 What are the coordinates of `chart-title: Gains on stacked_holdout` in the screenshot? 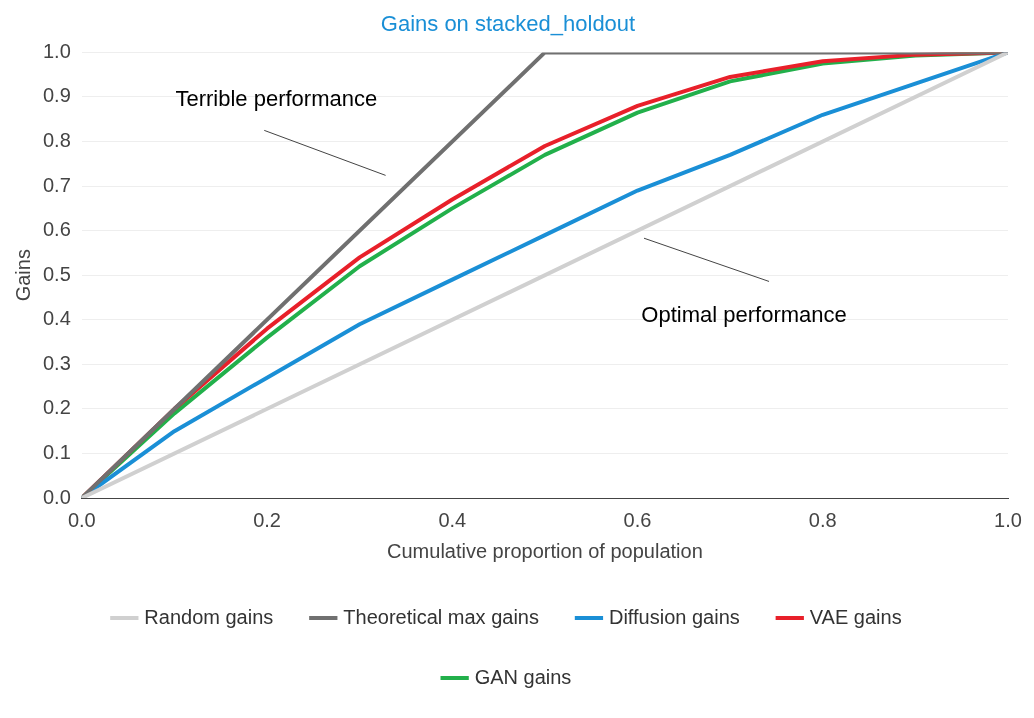 It's located at (508, 24).